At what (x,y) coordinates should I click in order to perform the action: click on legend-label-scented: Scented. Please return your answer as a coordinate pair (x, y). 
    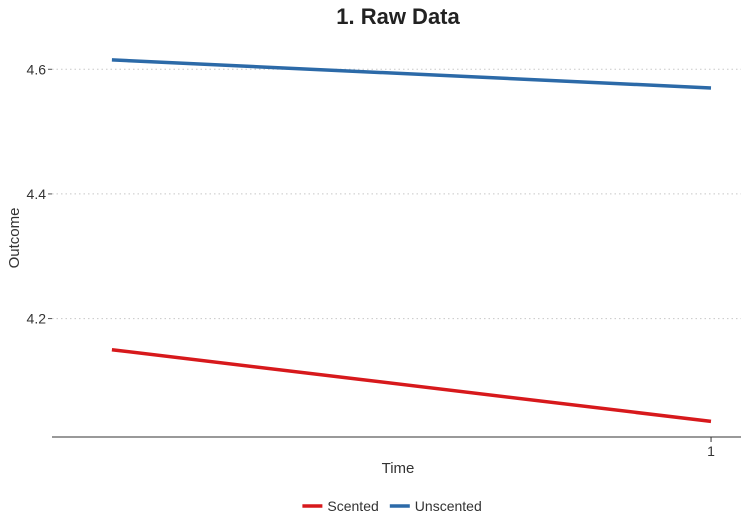
    Looking at the image, I should click on (352, 506).